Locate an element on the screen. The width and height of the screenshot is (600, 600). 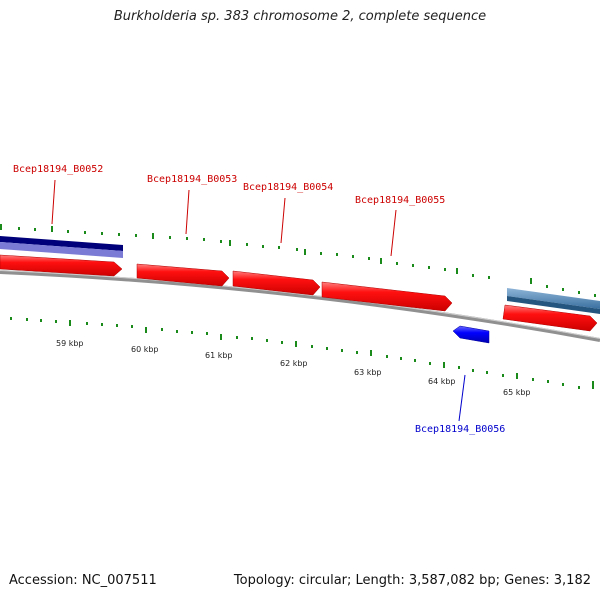
feature-bar-right is located at coordinates (553, 301).